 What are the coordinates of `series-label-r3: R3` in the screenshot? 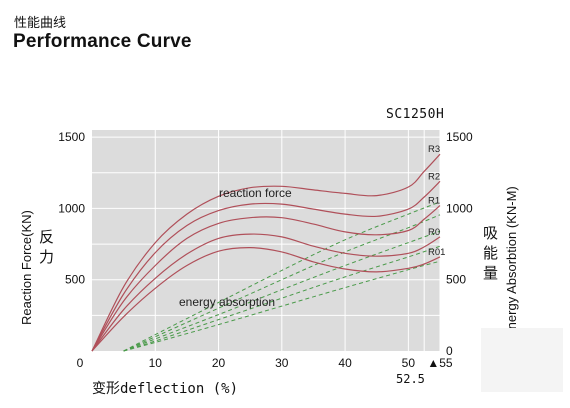 It's located at (434, 149).